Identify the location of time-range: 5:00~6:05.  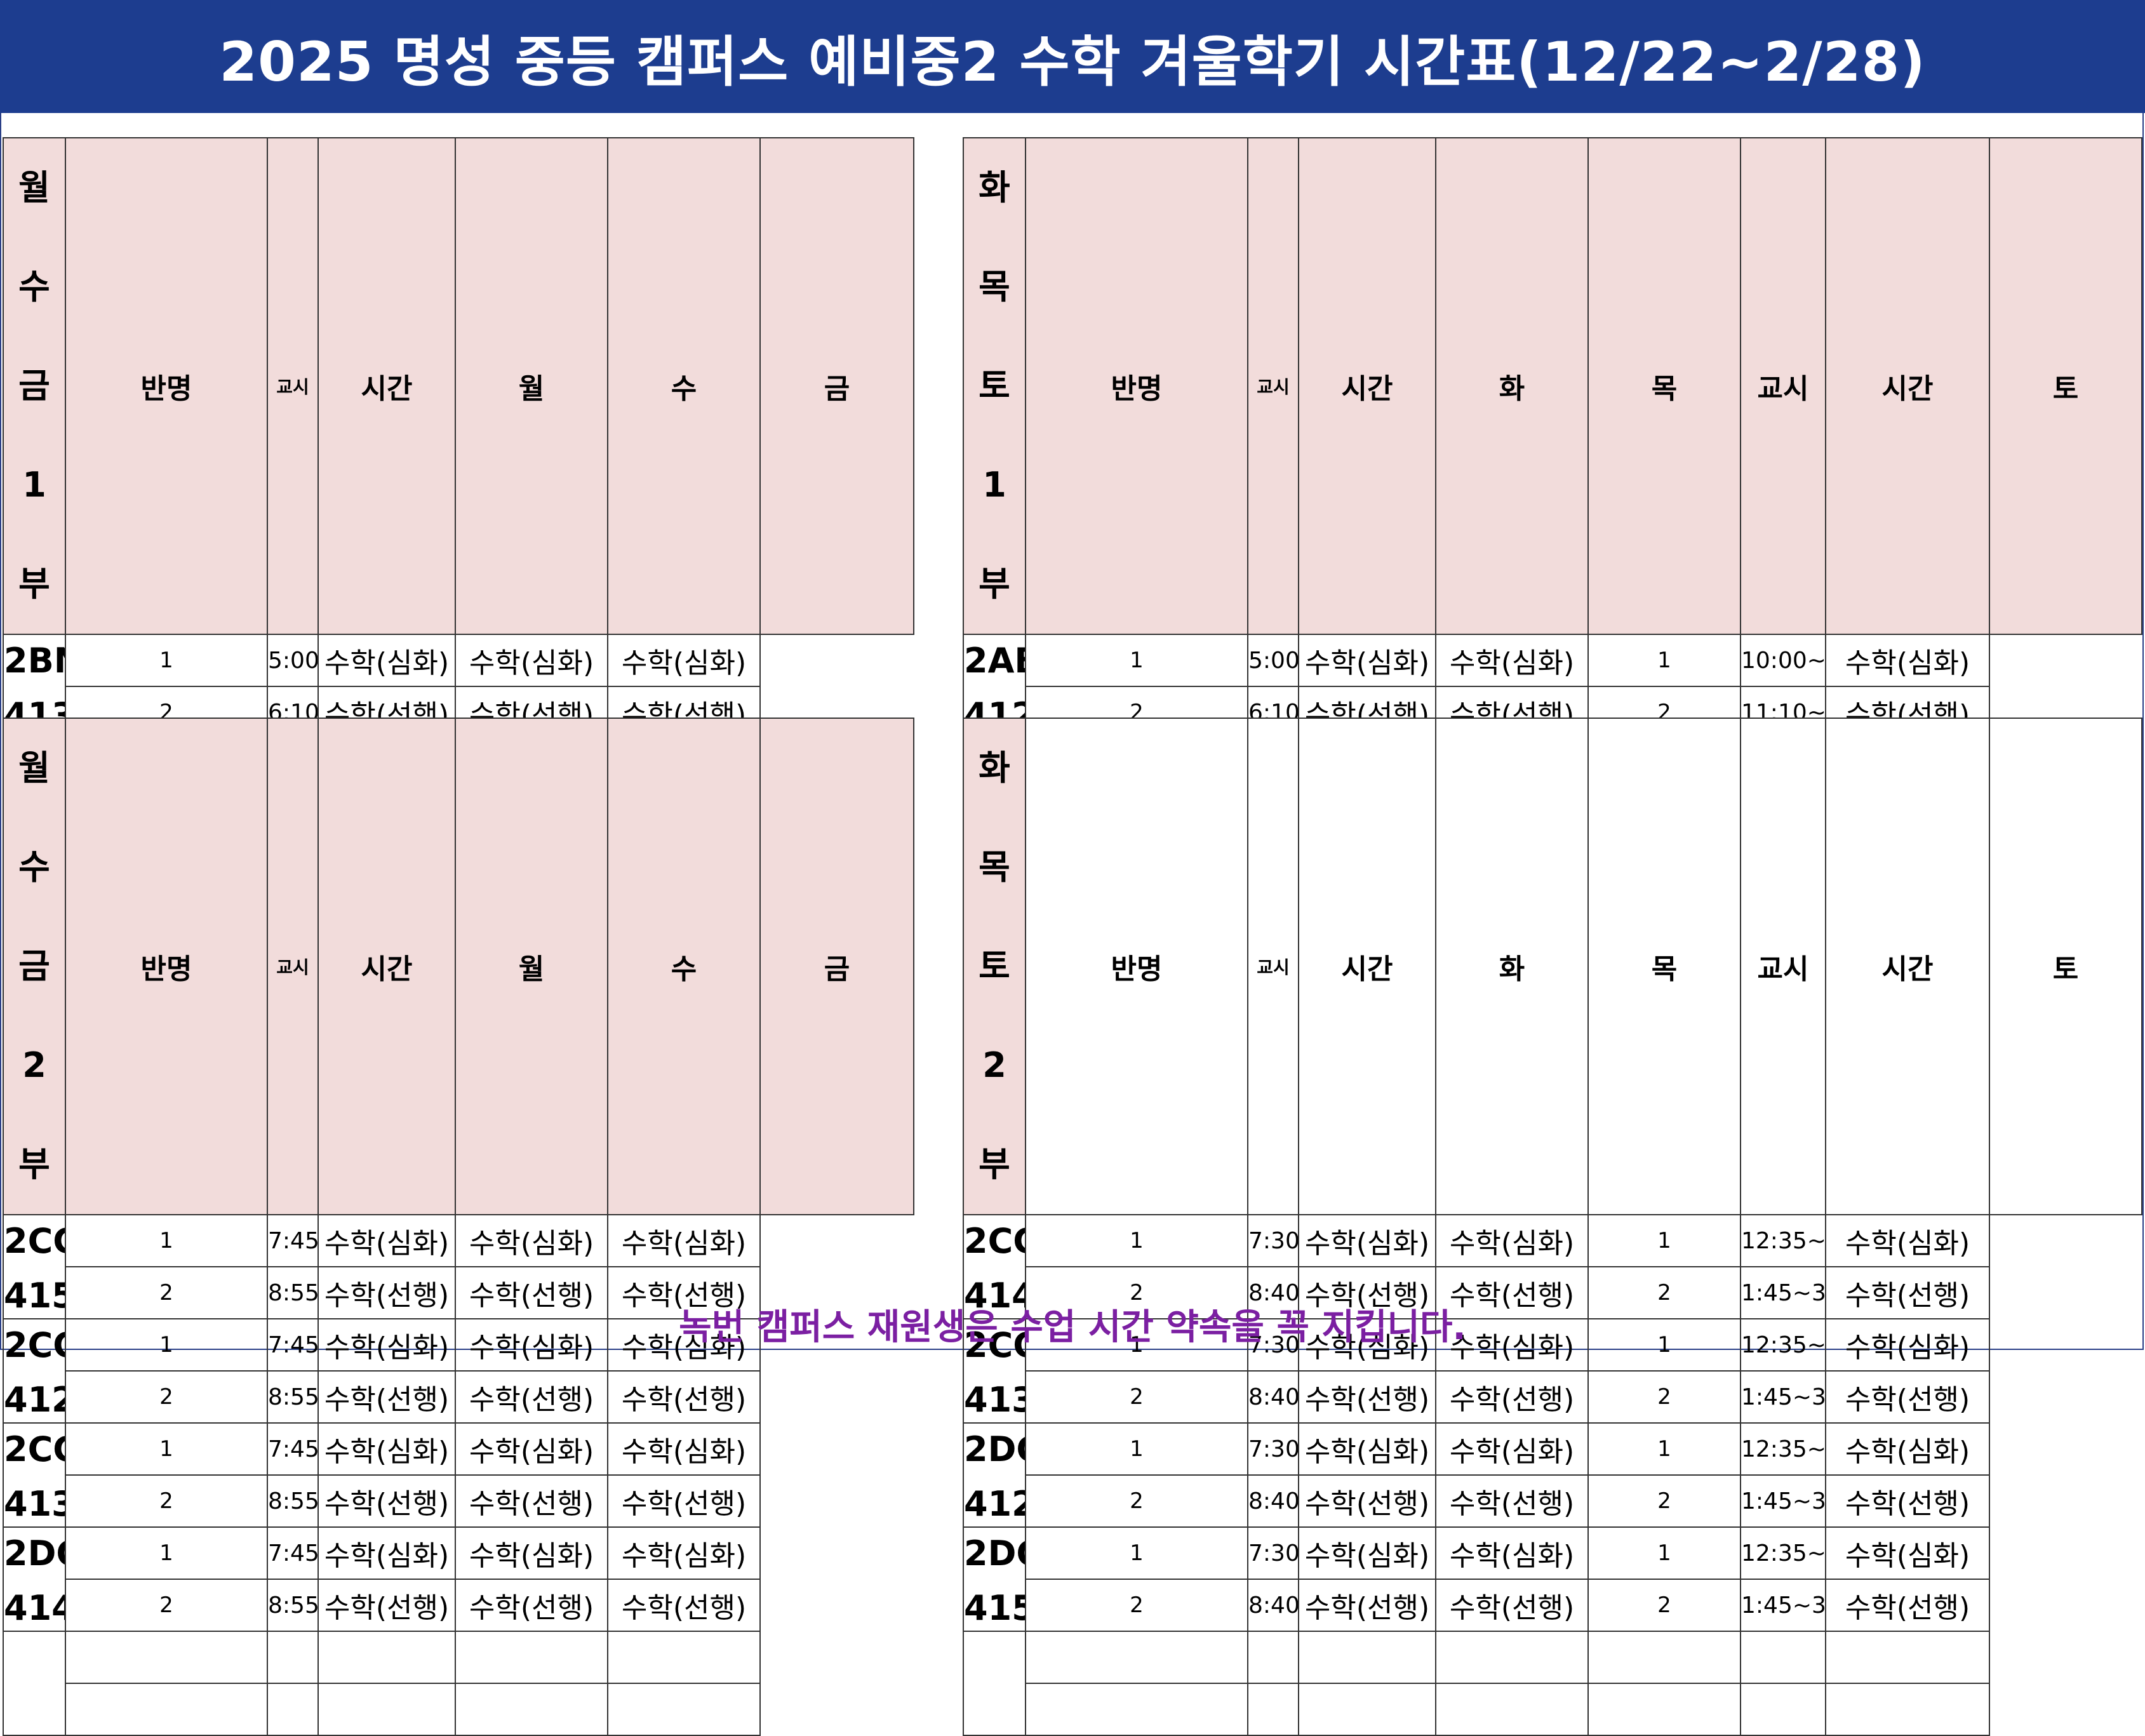
(1273, 660).